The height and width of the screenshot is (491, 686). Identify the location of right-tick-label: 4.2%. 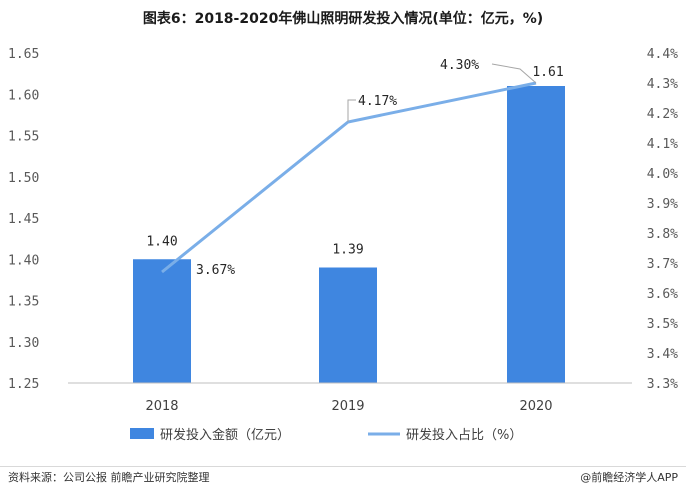
(662, 114).